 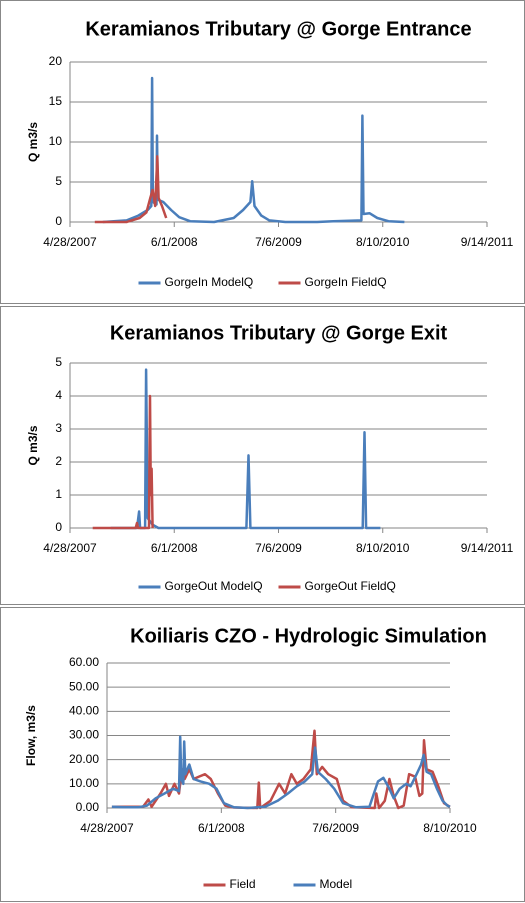 What do you see at coordinates (84, 759) in the screenshot?
I see `y-tick-label: 20.00` at bounding box center [84, 759].